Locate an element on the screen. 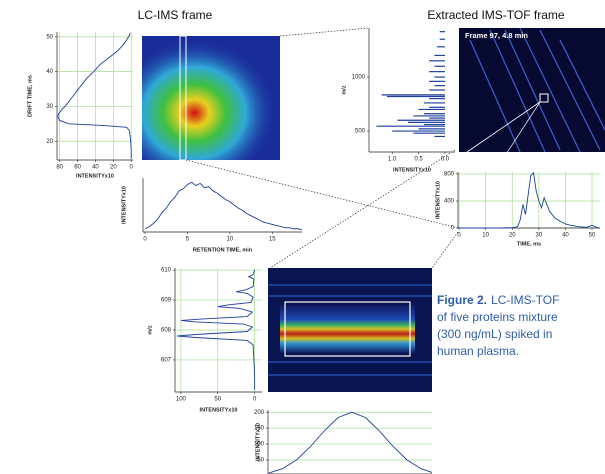 This screenshot has height=474, width=605. x-tick-label: 5 is located at coordinates (188, 240).